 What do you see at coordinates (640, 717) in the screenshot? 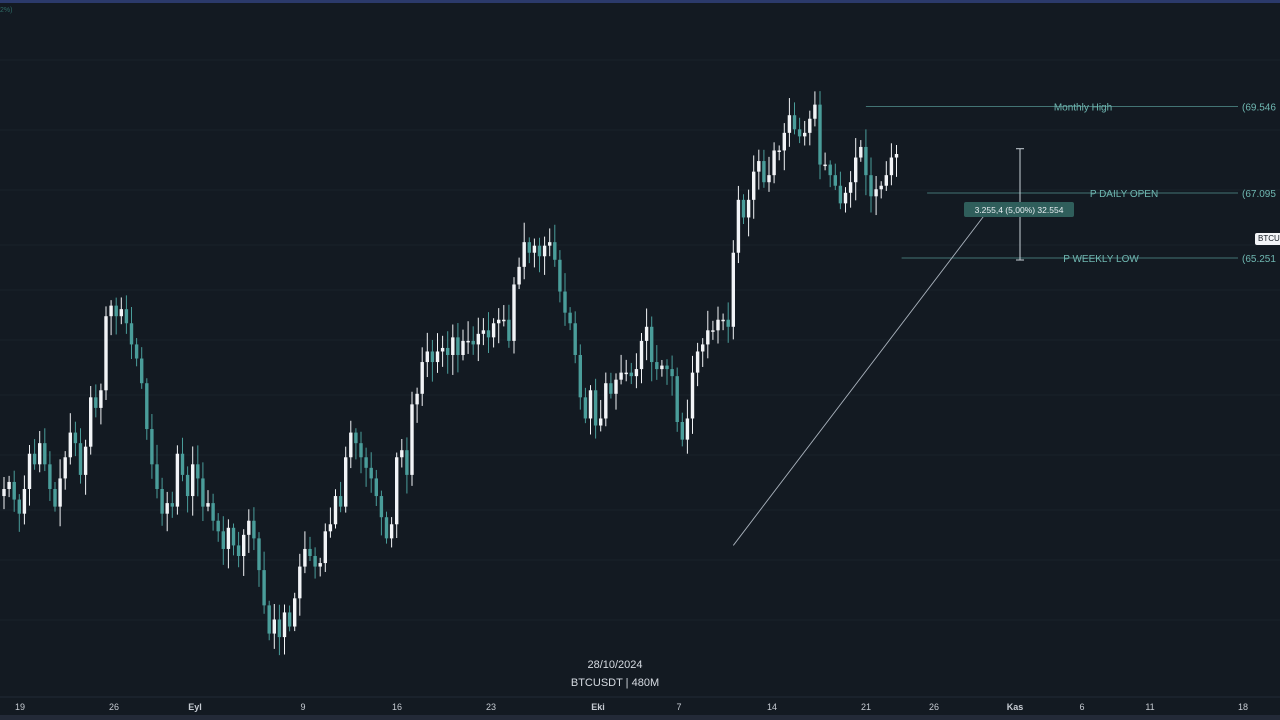
I see `bottom-scrollbar` at bounding box center [640, 717].